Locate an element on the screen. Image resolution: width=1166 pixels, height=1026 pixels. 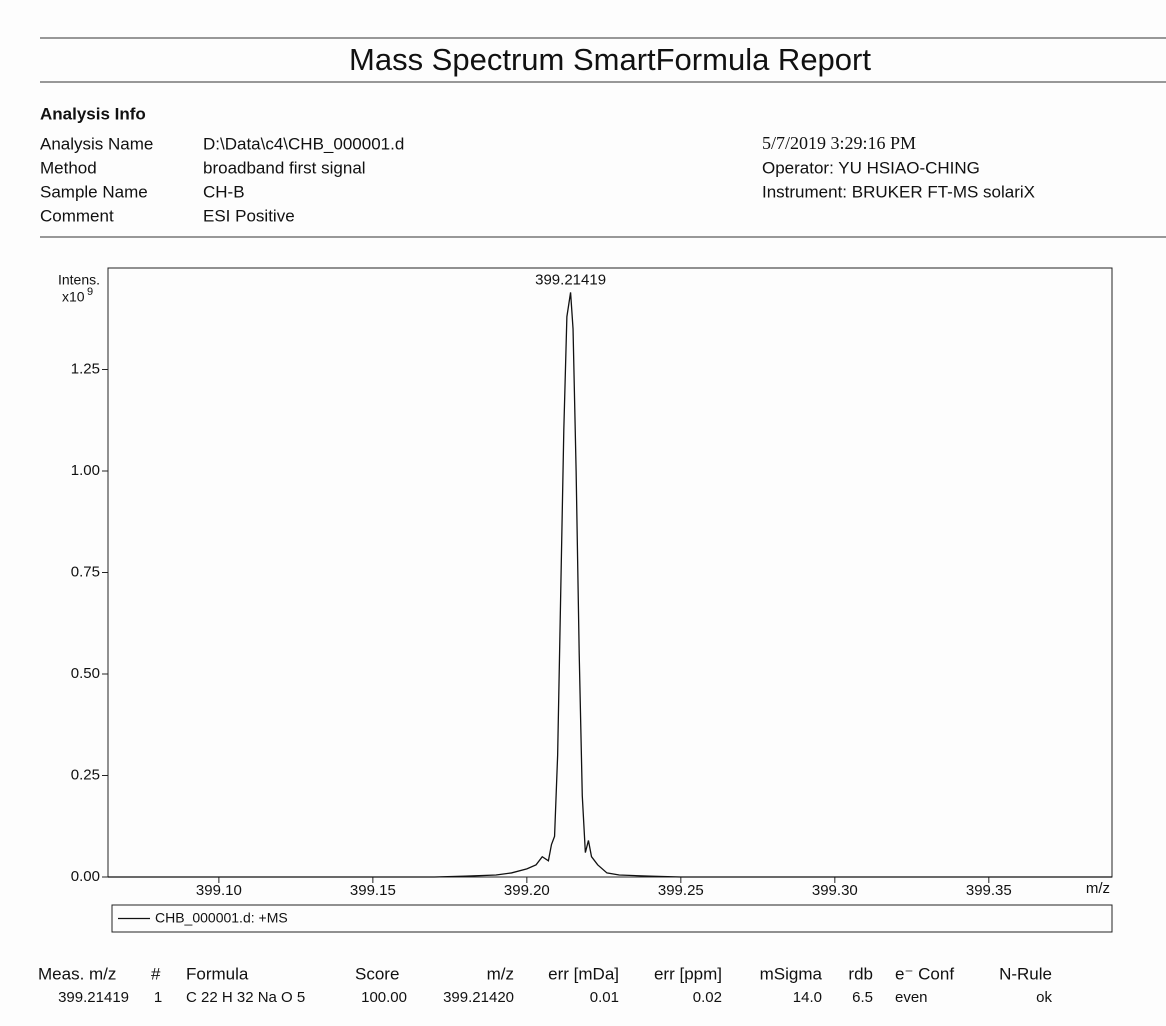
y-tick-label: 0.50 is located at coordinates (85, 673).